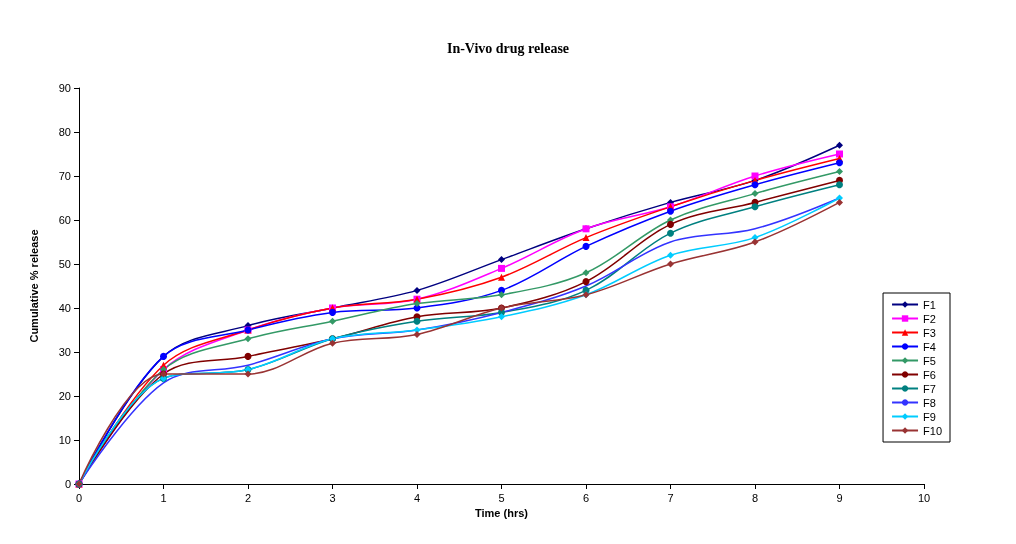 This screenshot has height=544, width=1016. Describe the element at coordinates (64, 132) in the screenshot. I see `y-tick-label: 80` at that location.